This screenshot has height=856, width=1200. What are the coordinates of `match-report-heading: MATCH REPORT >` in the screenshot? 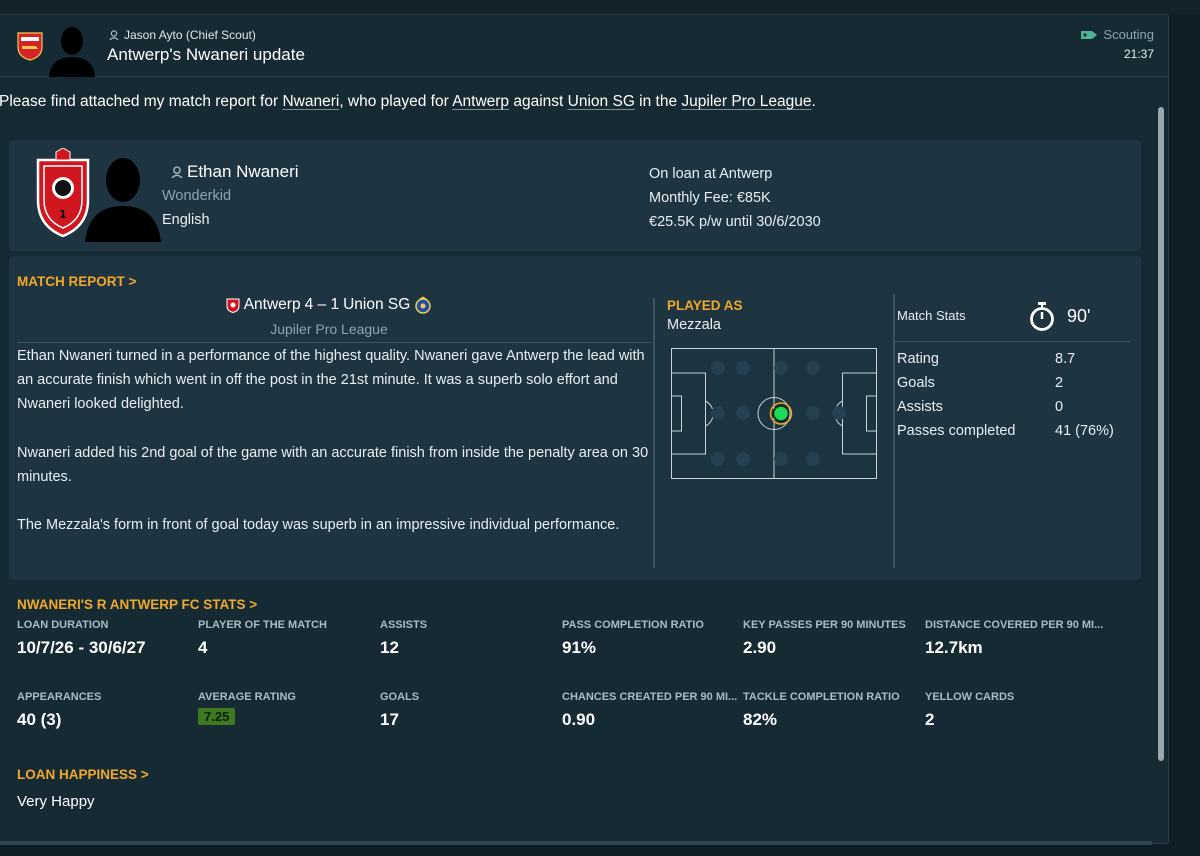 It's located at (76, 281).